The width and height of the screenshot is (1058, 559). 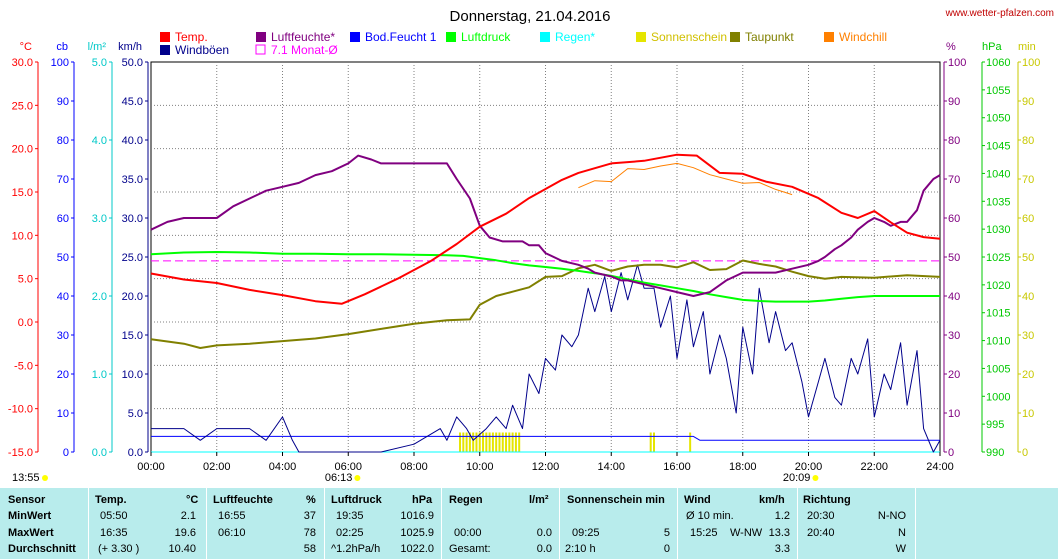 What do you see at coordinates (99, 297) in the screenshot?
I see `left-axis-tick-label: 2.0` at bounding box center [99, 297].